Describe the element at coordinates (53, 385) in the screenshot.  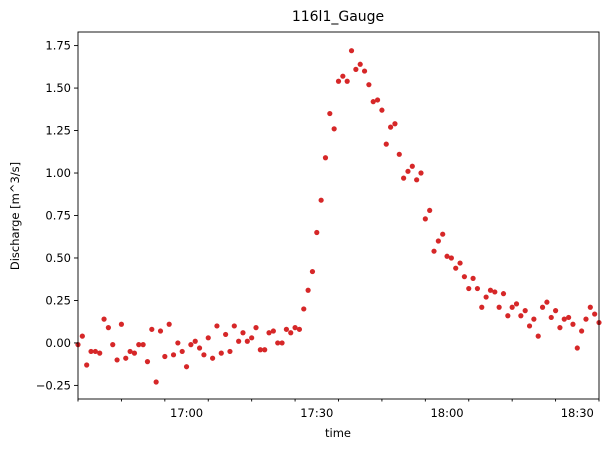
I see `y-tick-label: −0.25` at that location.